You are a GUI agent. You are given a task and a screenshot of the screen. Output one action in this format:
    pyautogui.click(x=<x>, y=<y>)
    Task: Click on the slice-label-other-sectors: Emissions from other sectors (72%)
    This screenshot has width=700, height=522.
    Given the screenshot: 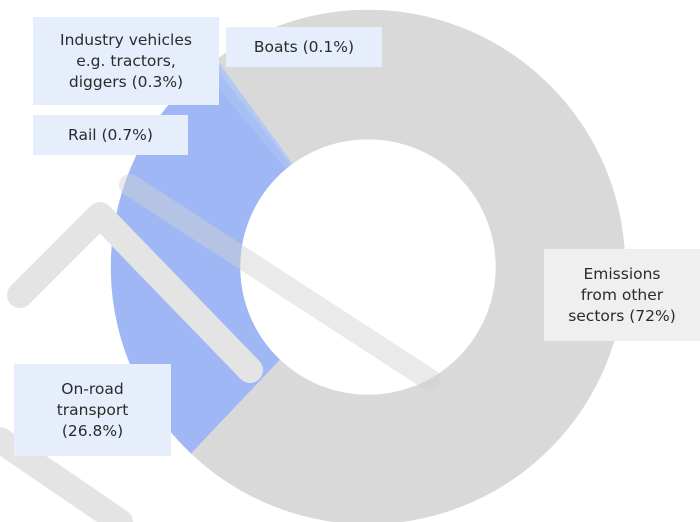 What is the action you would take?
    pyautogui.click(x=622, y=295)
    